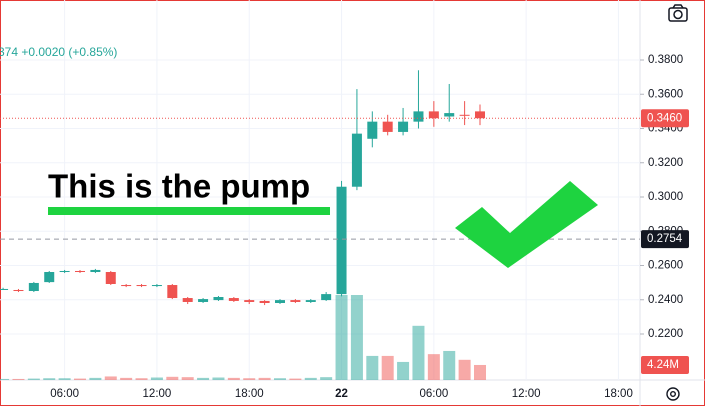  I want to click on crosshair-label-box, so click(665, 239).